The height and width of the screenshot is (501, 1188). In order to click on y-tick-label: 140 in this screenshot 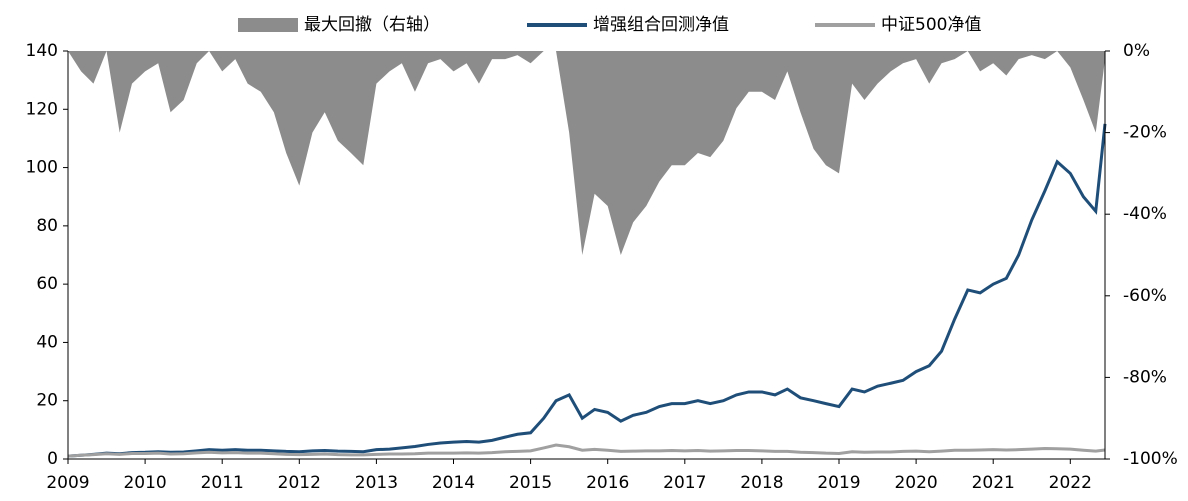, I will do `click(42, 51)`.